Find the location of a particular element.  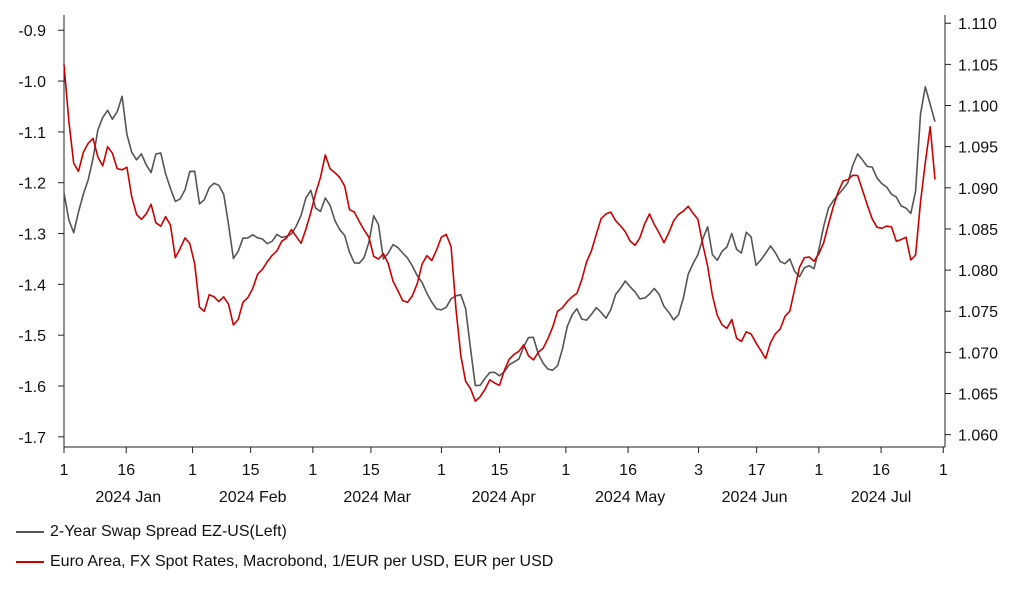

x-tick-label: 3 is located at coordinates (698, 470).